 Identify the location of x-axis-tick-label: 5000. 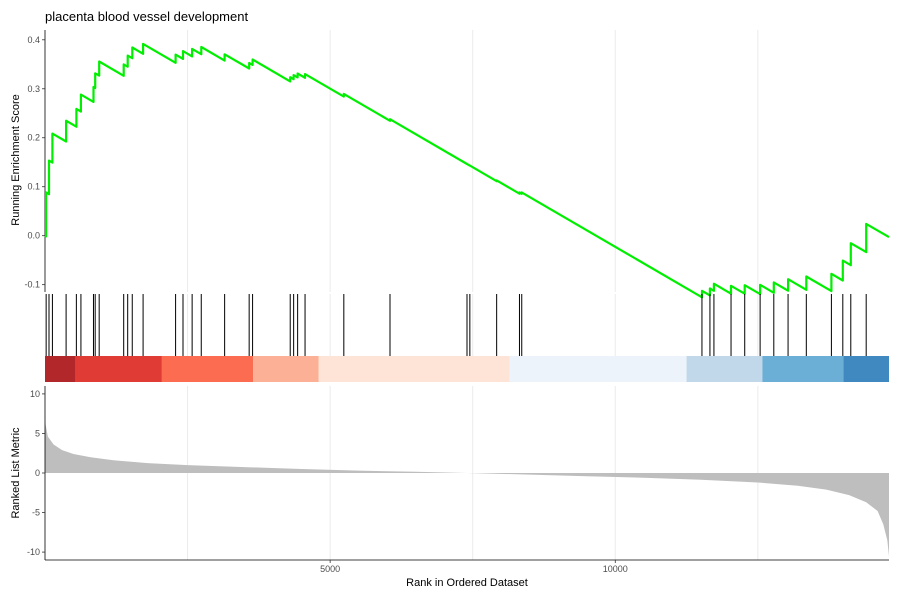
(330, 569).